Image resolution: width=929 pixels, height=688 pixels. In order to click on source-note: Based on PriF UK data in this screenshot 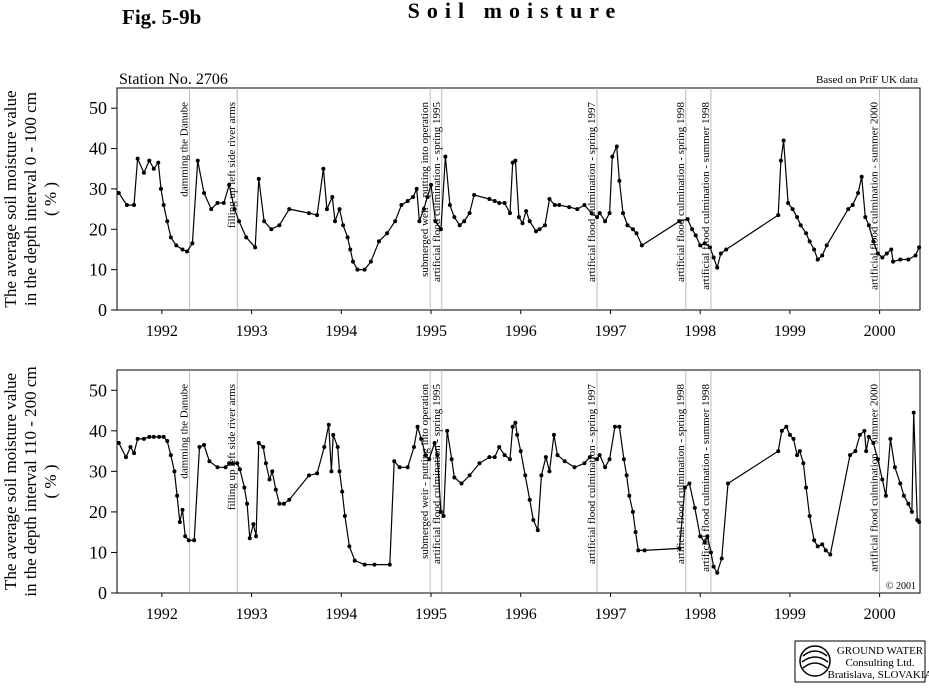, I will do `click(867, 80)`.